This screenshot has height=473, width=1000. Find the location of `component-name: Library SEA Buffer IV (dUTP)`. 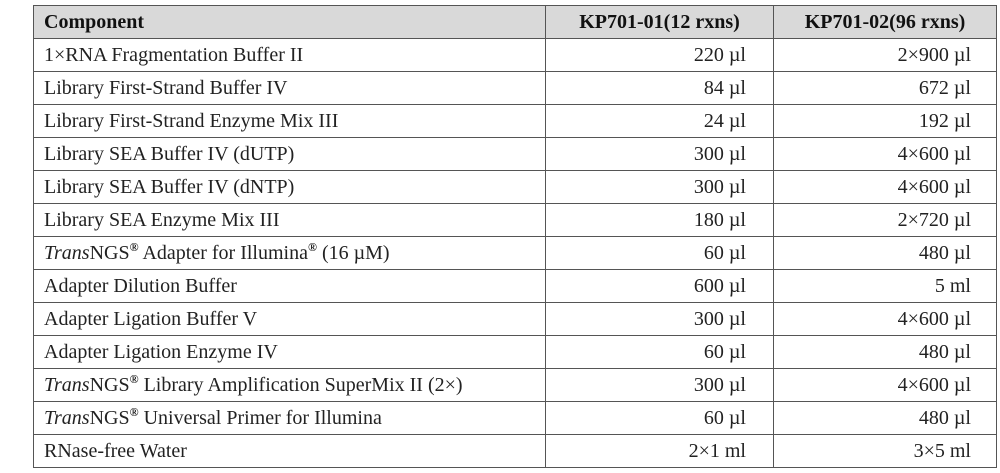

component-name: Library SEA Buffer IV (dUTP) is located at coordinates (289, 154).